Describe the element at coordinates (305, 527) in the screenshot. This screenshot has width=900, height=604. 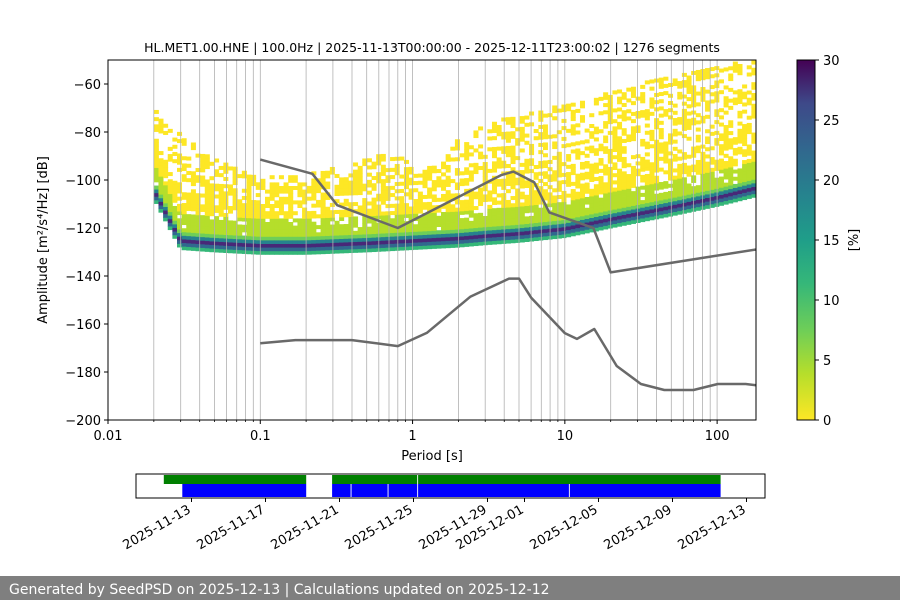
I see `date-tick-label: 2025-11-21` at that location.